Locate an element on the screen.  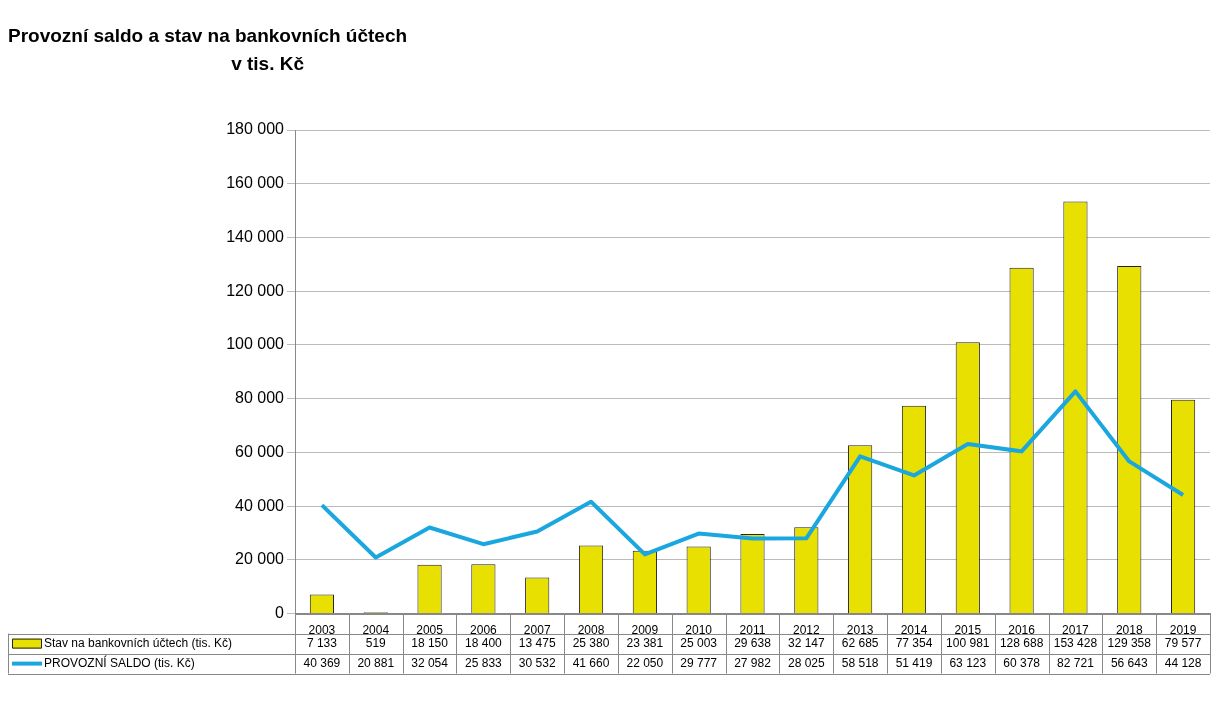
data-label: 25 833 is located at coordinates (484, 662).